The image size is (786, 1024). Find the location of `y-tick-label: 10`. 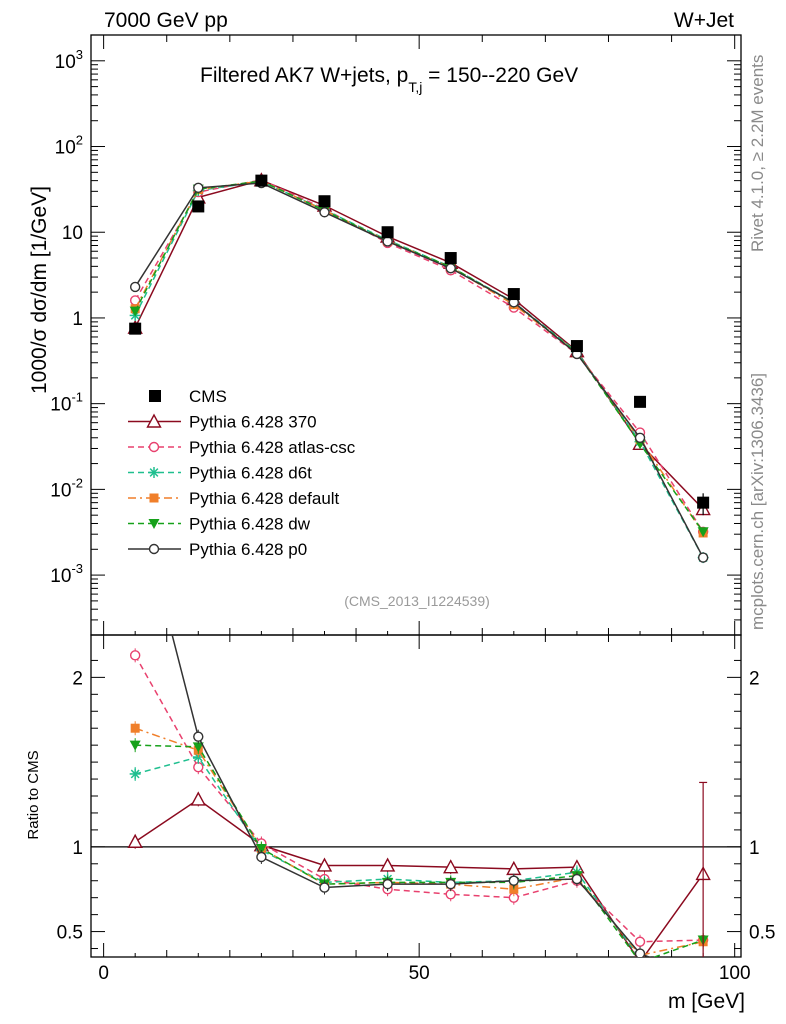

y-tick-label: 10 is located at coordinates (72, 233).